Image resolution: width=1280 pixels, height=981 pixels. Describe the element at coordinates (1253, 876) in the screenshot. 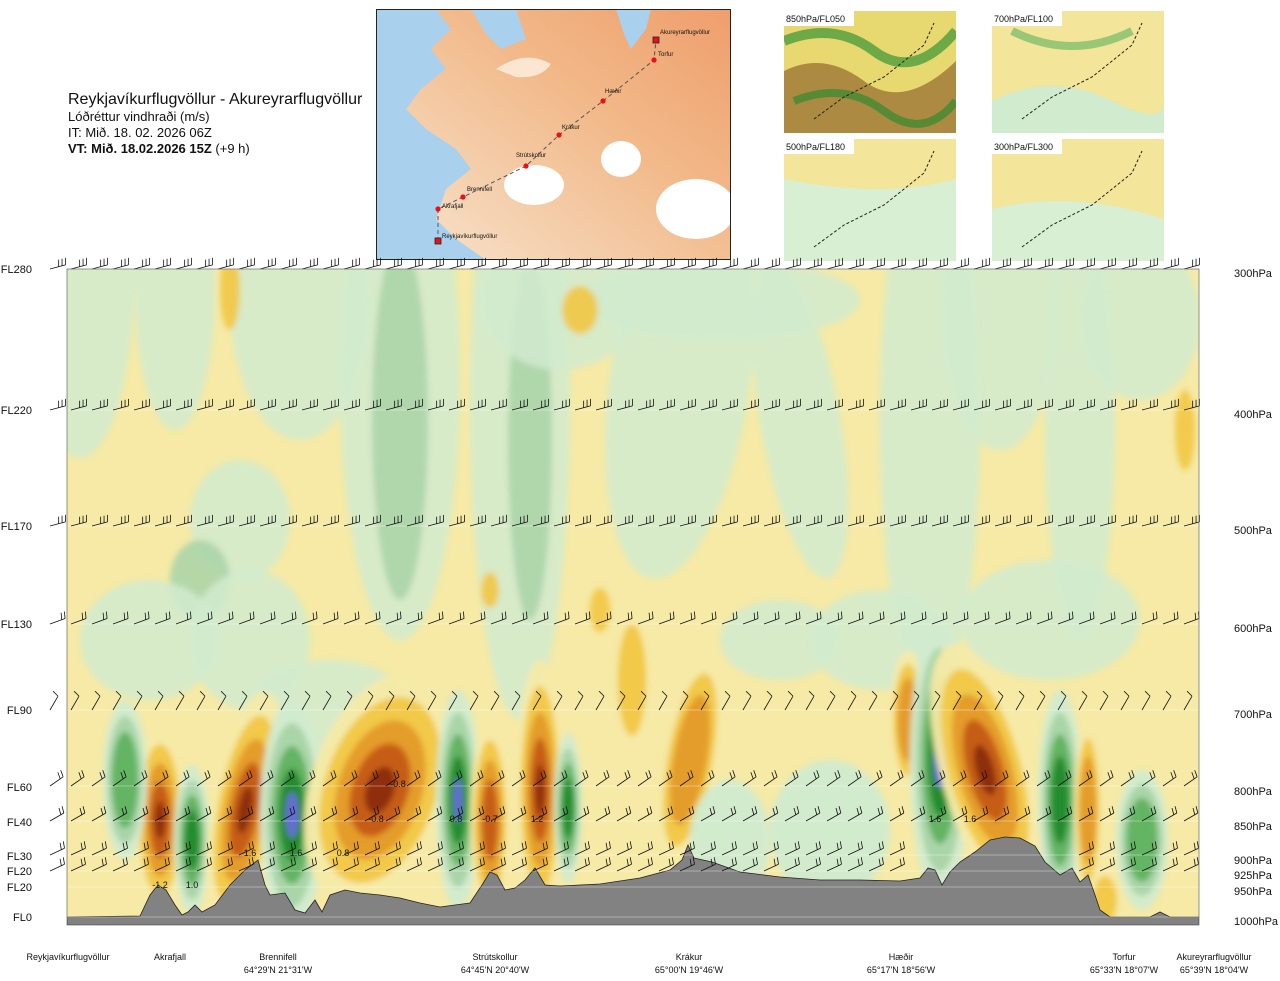

I see `pressure-label: 925hPa` at that location.